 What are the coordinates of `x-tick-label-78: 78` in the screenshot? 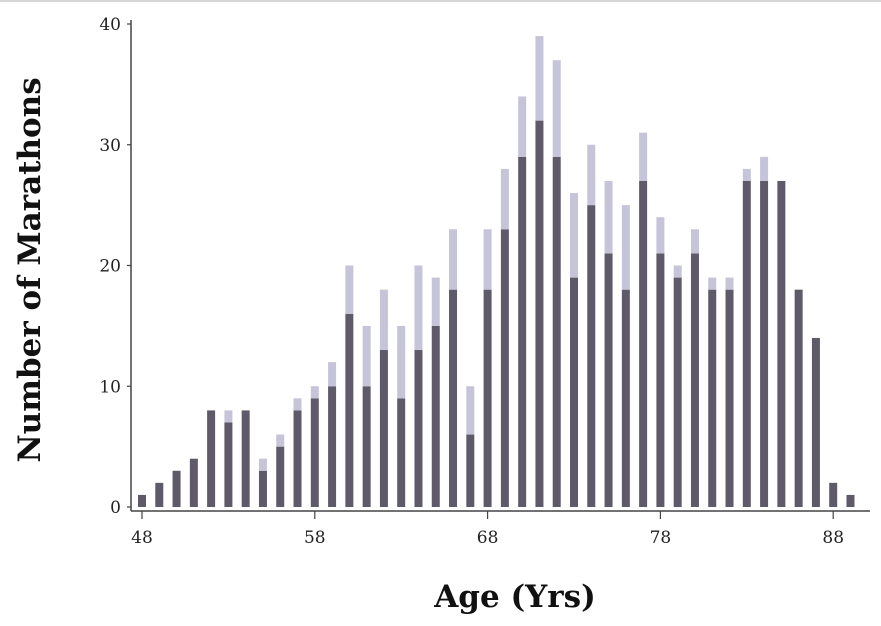 It's located at (661, 538).